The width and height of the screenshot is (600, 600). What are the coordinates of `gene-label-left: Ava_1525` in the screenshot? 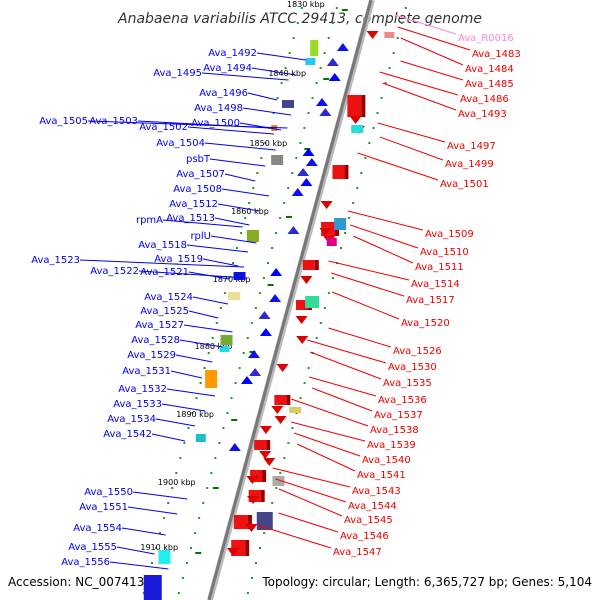 It's located at (164, 311).